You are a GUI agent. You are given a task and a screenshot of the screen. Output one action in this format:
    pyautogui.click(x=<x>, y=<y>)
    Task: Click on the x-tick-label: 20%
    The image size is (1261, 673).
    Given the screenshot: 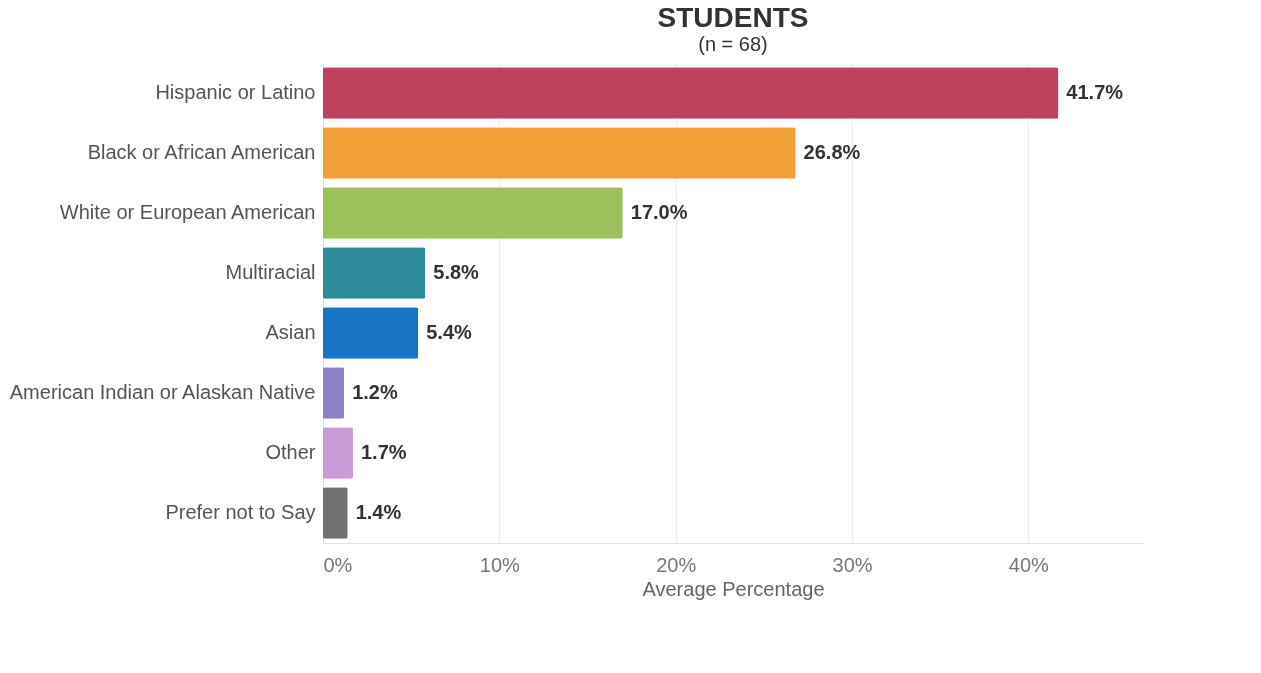 What is the action you would take?
    pyautogui.click(x=676, y=564)
    